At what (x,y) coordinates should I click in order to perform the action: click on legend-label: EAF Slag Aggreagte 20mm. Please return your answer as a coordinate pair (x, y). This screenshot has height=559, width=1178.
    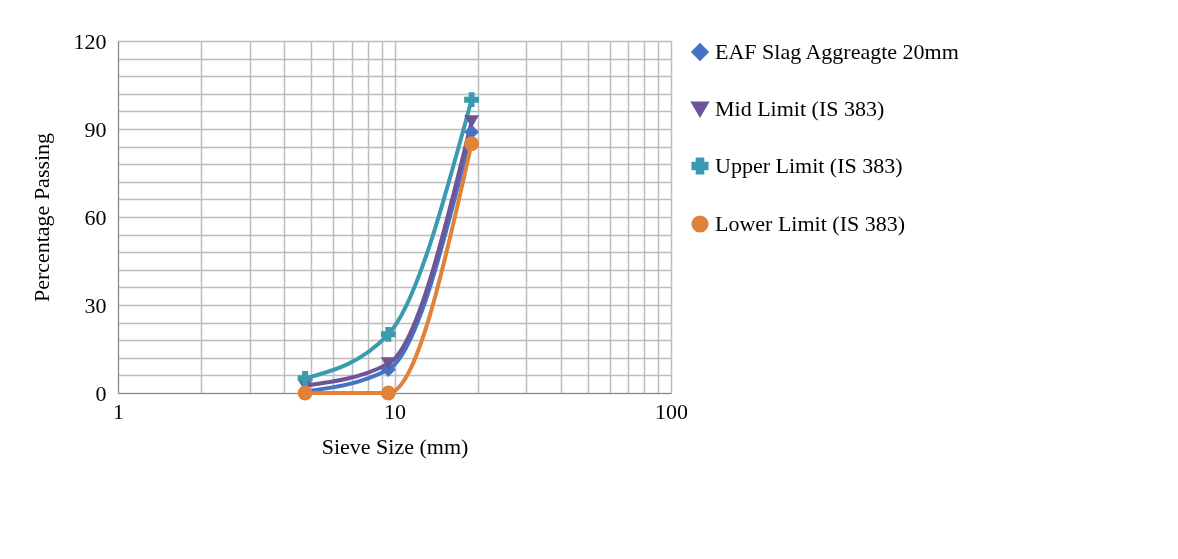
    Looking at the image, I should click on (837, 51).